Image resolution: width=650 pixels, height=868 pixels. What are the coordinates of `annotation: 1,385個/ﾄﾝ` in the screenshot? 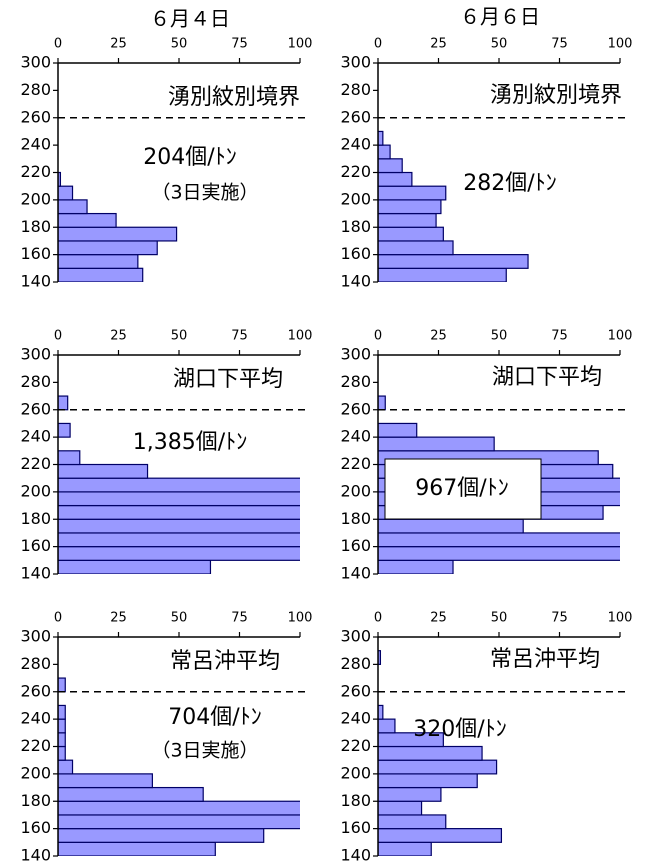 It's located at (190, 442).